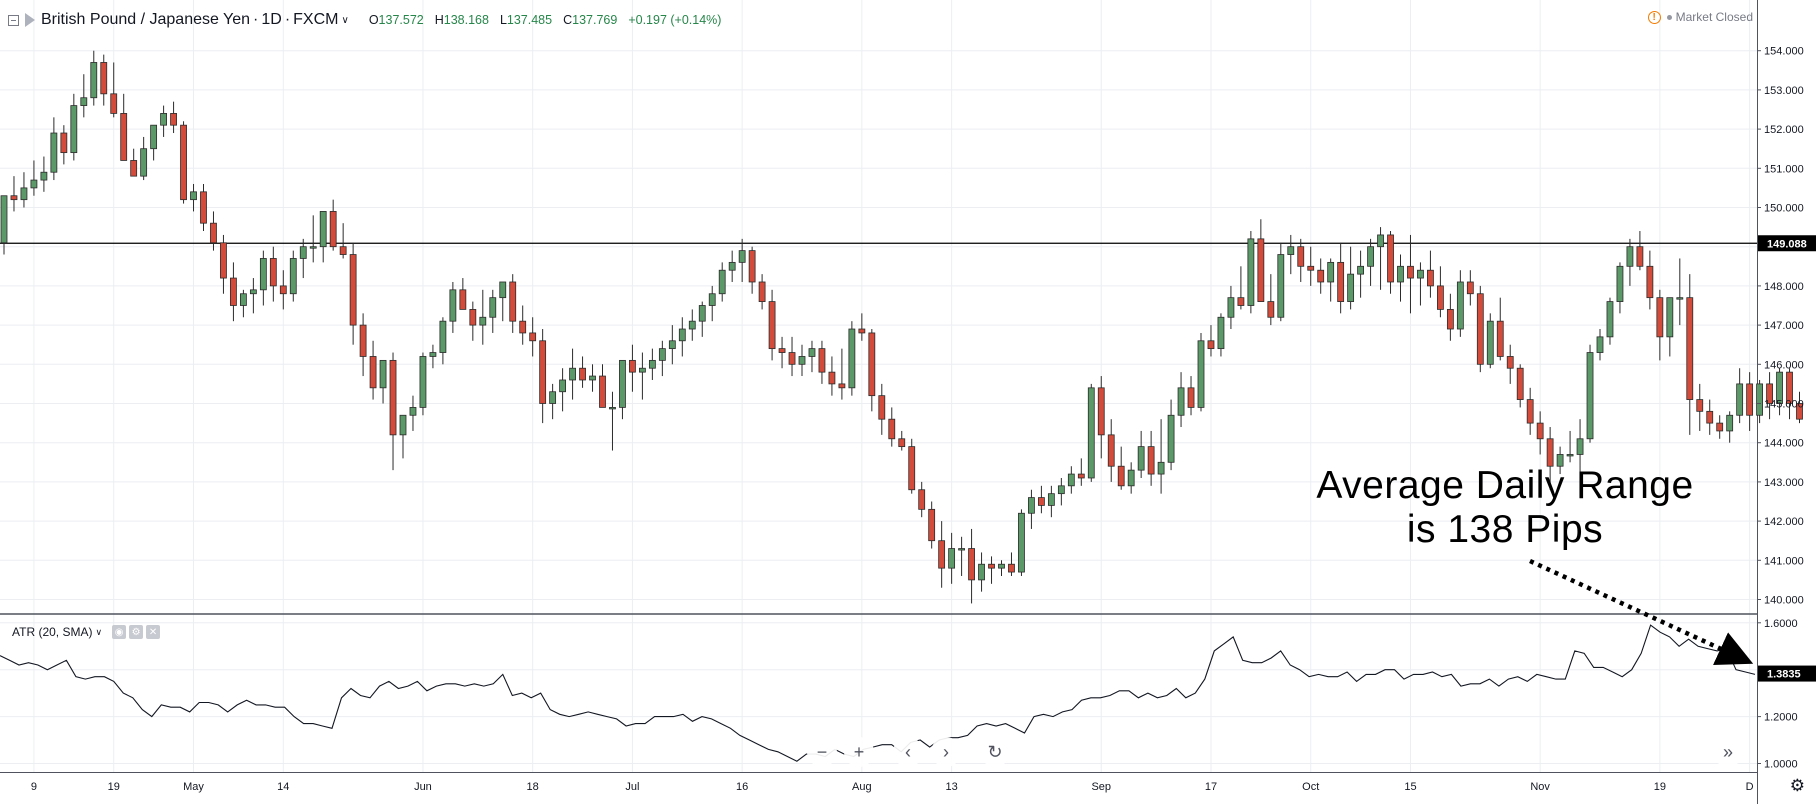 The image size is (1817, 804). What do you see at coordinates (1669, 17) in the screenshot?
I see `status-dot-icon` at bounding box center [1669, 17].